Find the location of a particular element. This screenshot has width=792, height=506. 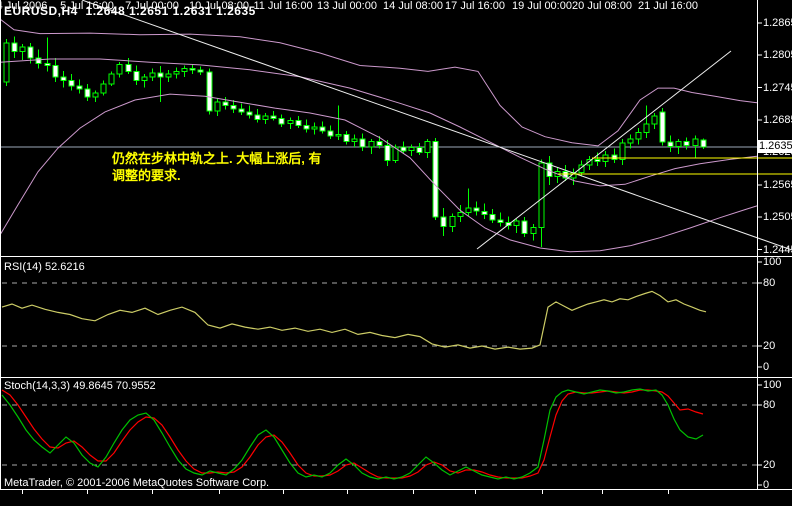

stoch-indicator-label: Stoch(14,3,3) 49.8645 70.9552 is located at coordinates (80, 386).